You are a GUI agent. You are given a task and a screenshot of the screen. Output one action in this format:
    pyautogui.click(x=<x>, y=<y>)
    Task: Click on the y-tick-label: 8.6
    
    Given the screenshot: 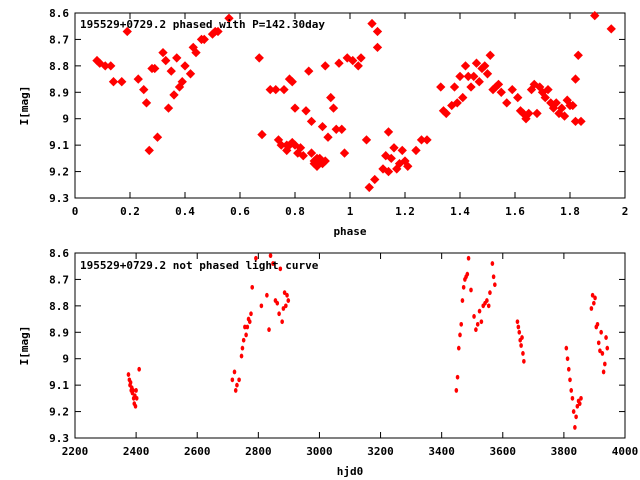 What is the action you would take?
    pyautogui.click(x=59, y=13)
    